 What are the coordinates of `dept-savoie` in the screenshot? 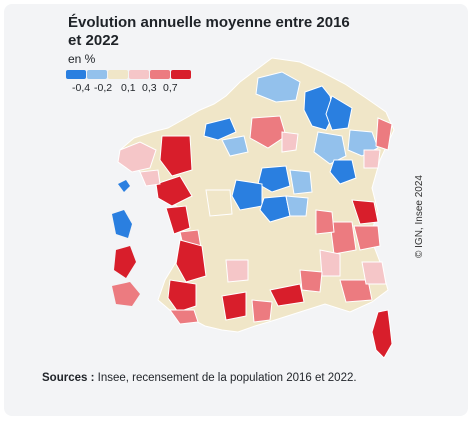 It's located at (367, 238).